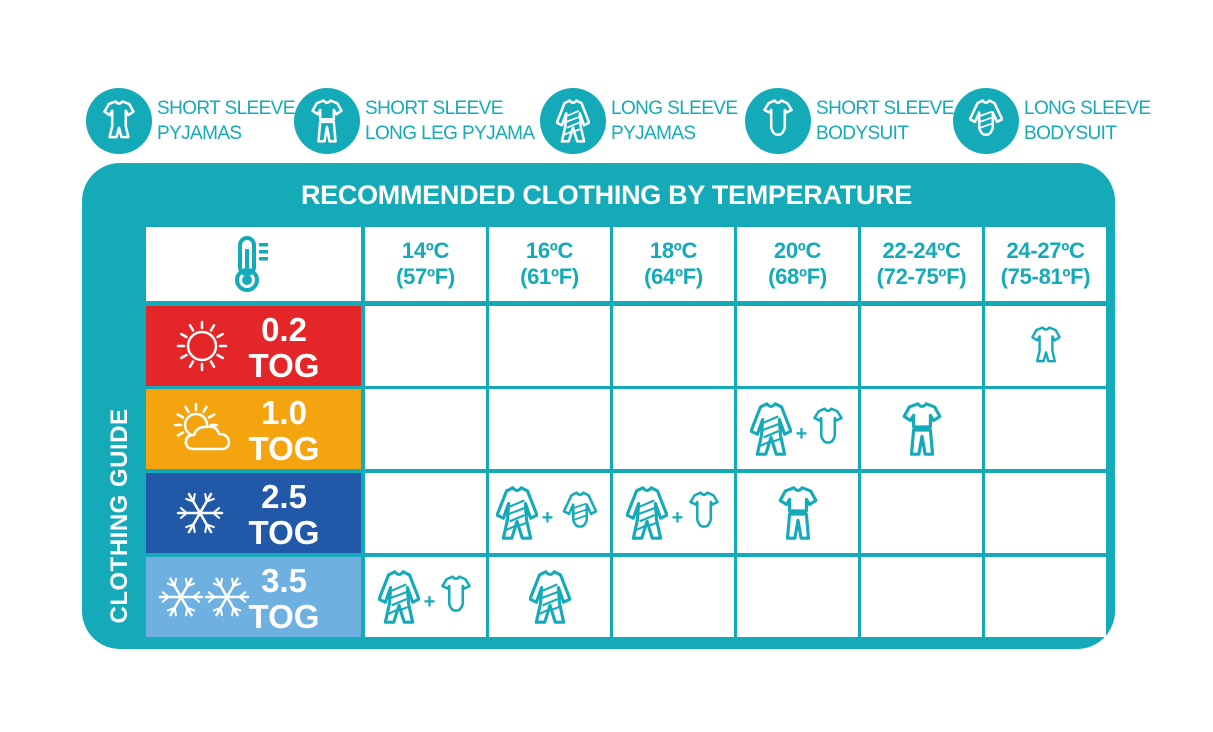  What do you see at coordinates (200, 513) in the screenshot?
I see `snowflake-icon` at bounding box center [200, 513].